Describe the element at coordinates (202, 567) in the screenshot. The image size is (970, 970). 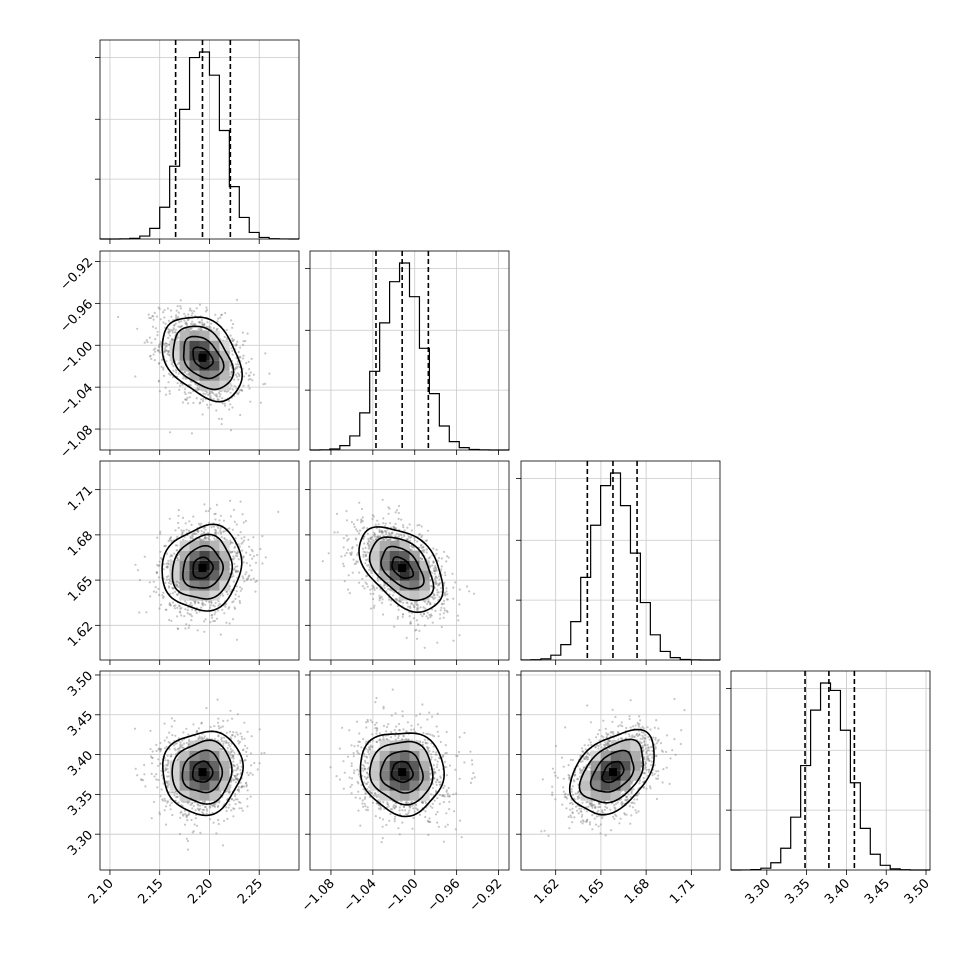
I see `contour-line` at that location.